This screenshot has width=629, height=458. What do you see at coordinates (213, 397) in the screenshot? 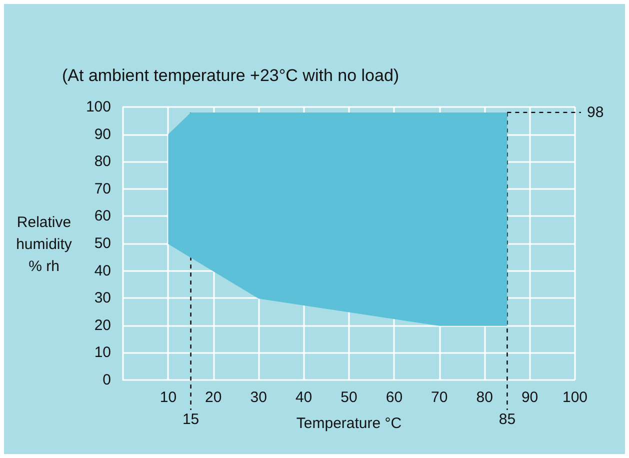
I see `x-tick-label: 20` at bounding box center [213, 397].